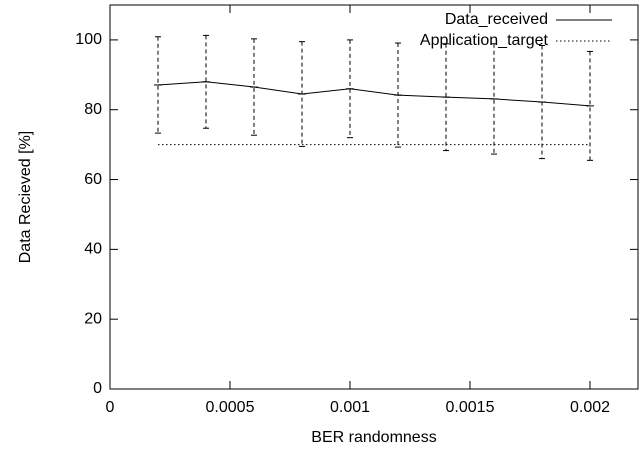 This screenshot has height=461, width=644. What do you see at coordinates (97, 388) in the screenshot?
I see `y-tick-label: 0` at bounding box center [97, 388].